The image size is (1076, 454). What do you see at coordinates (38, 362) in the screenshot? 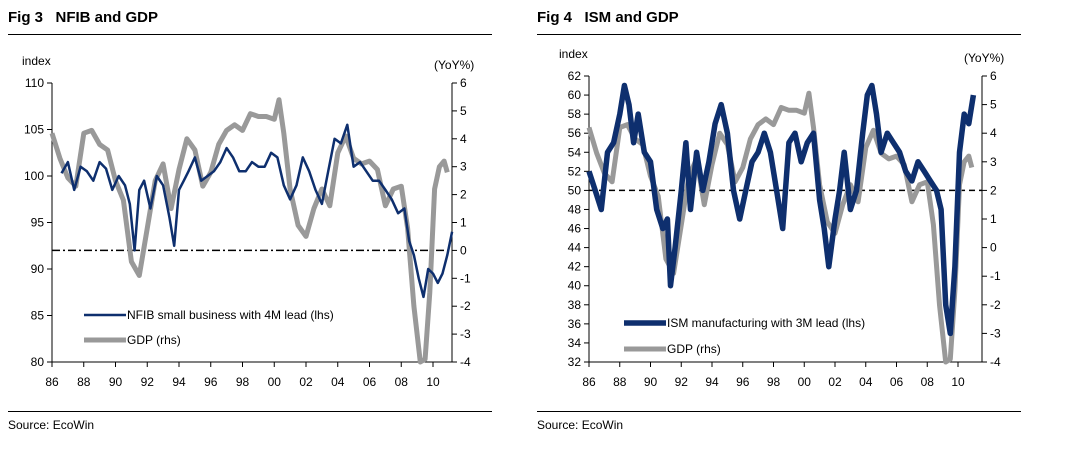
I see `left-tick-label: 80` at bounding box center [38, 362].